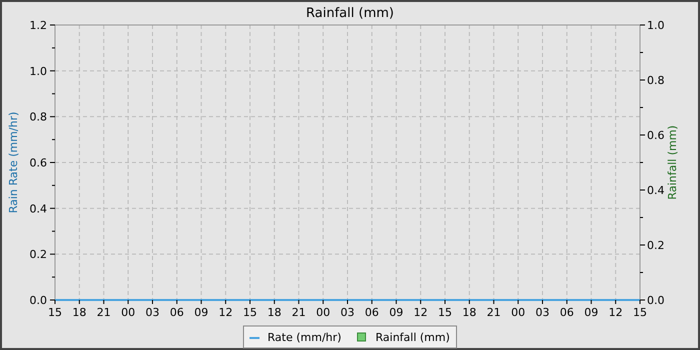  I want to click on y-tick-label: 0.4, so click(38, 209).